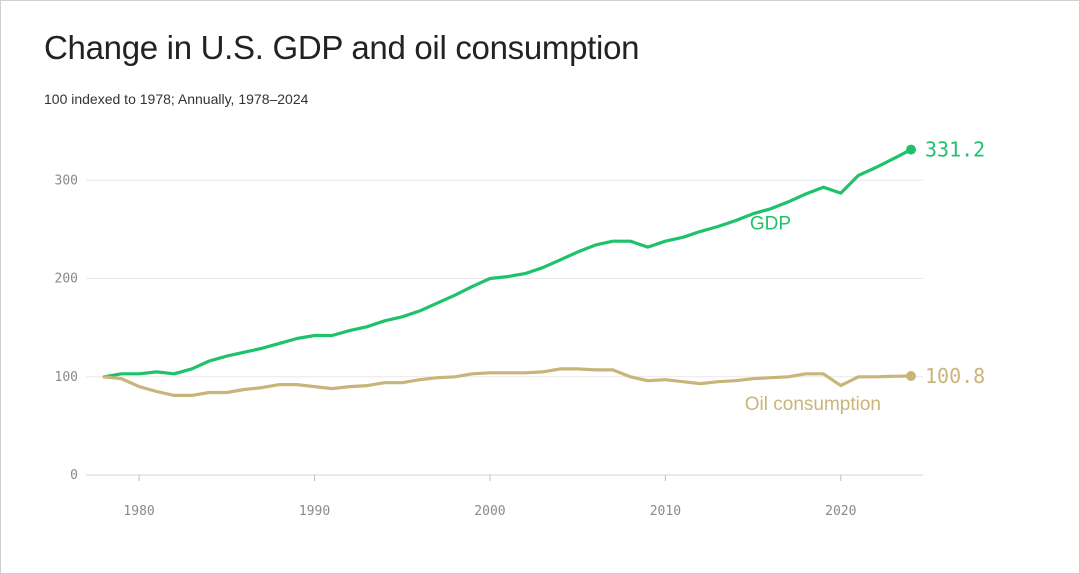  I want to click on y-axis-ticks: 0 100 200 300, so click(66, 328).